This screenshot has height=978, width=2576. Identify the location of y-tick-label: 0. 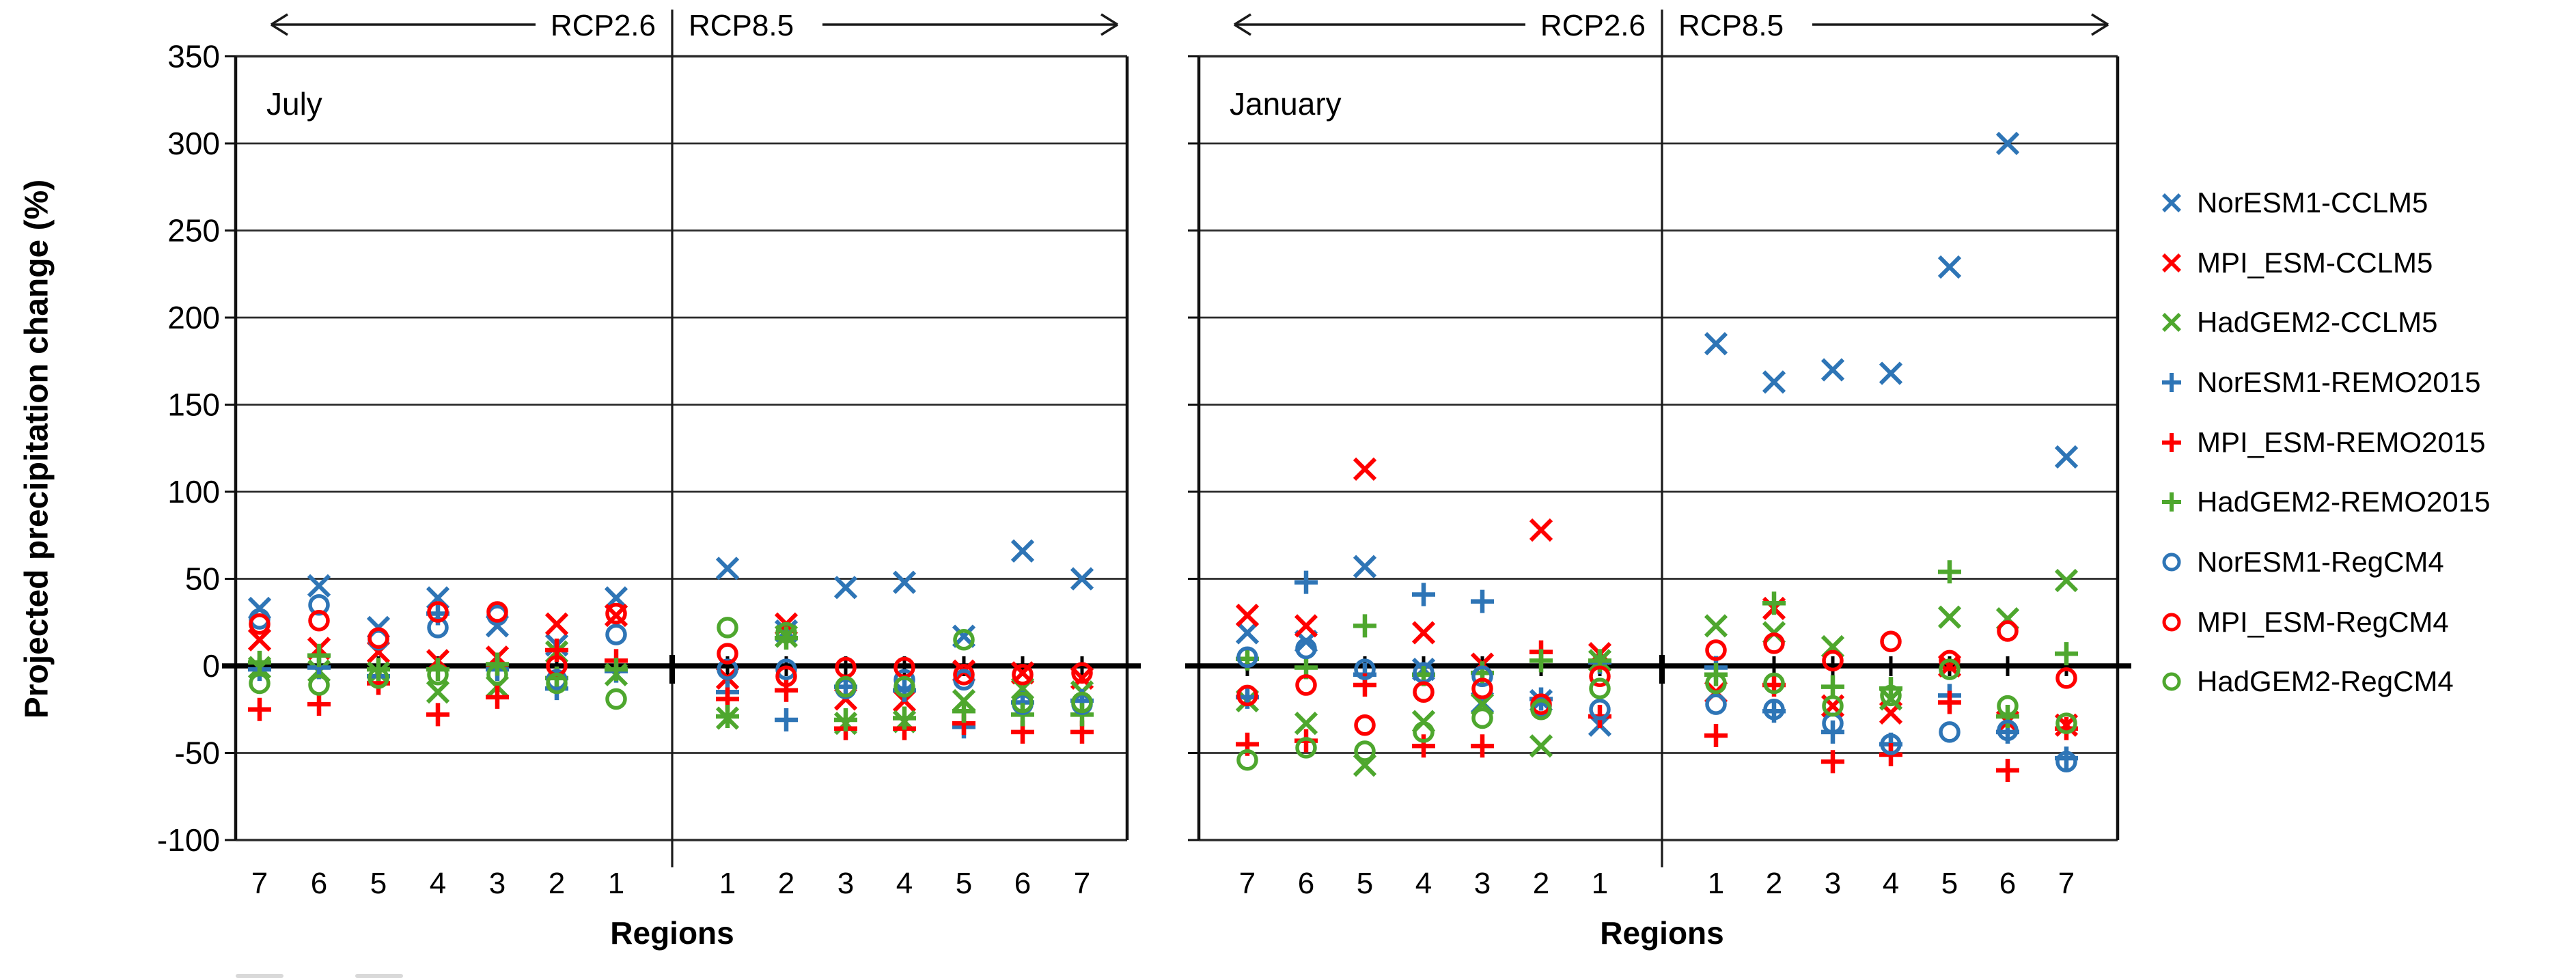
(211, 666).